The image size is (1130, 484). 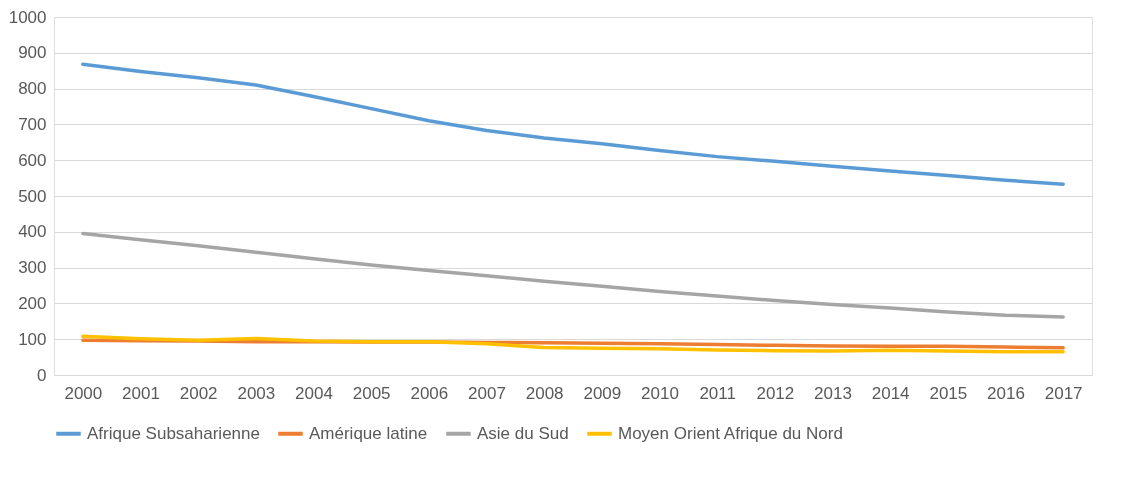 What do you see at coordinates (1063, 393) in the screenshot?
I see `x-tick-label: 2017` at bounding box center [1063, 393].